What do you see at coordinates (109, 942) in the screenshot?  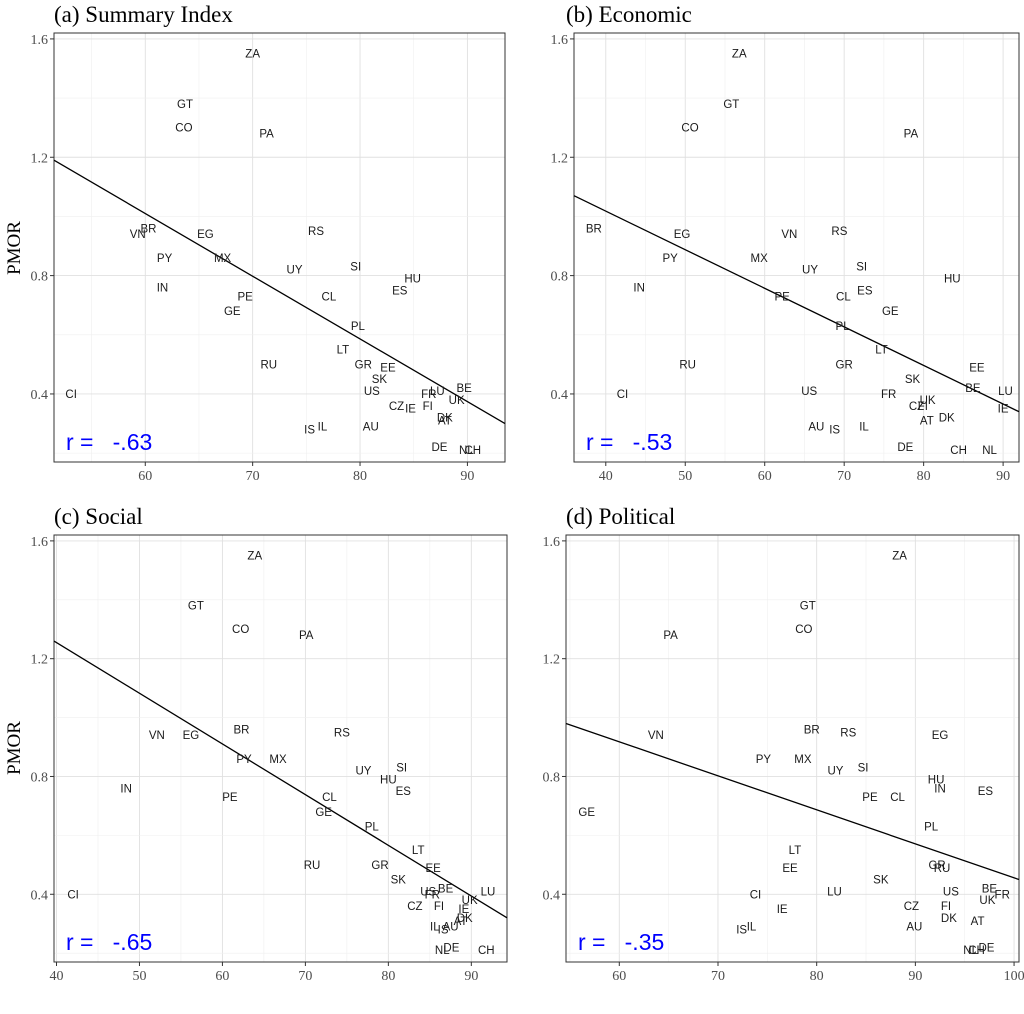 I see `correlation-label: r = -.65` at bounding box center [109, 942].